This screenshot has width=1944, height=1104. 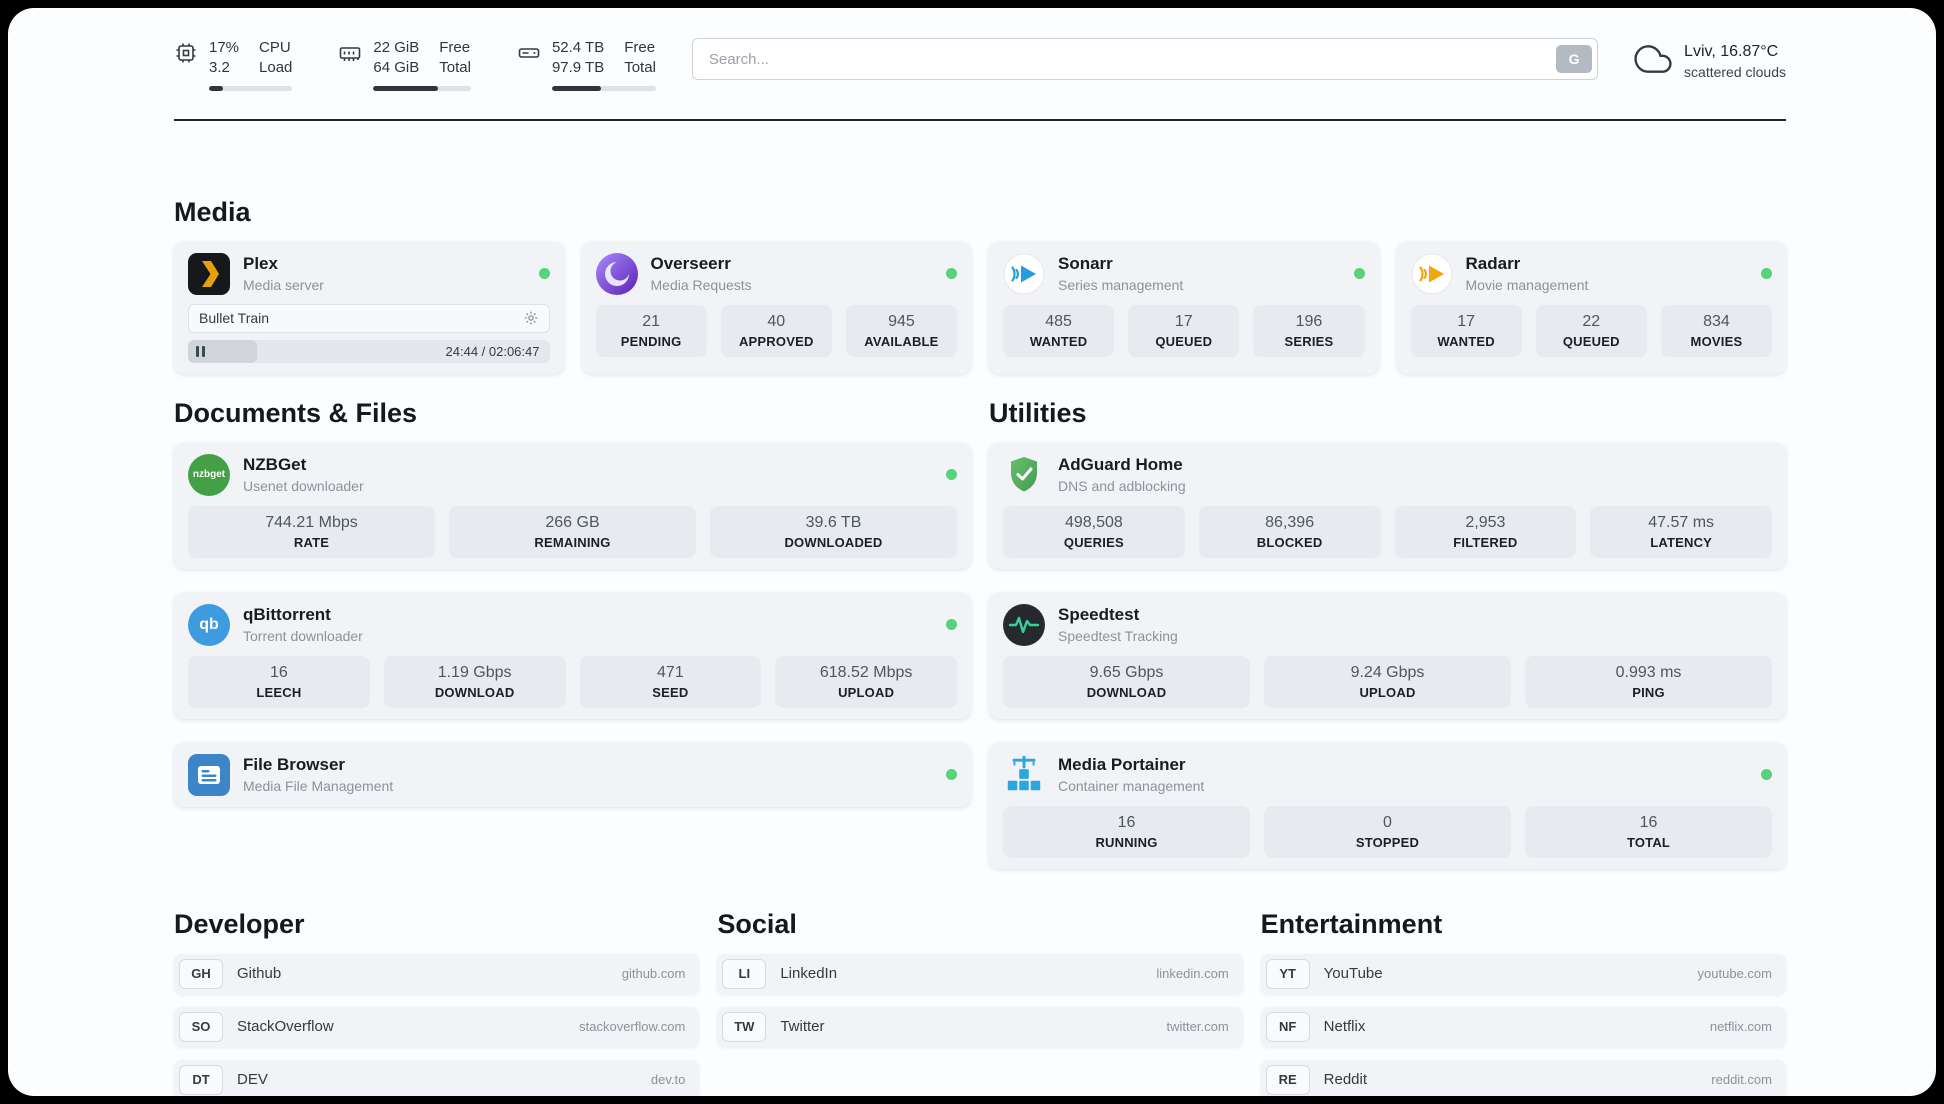 What do you see at coordinates (294, 764) in the screenshot?
I see `app-name-filebrowser: File Browser` at bounding box center [294, 764].